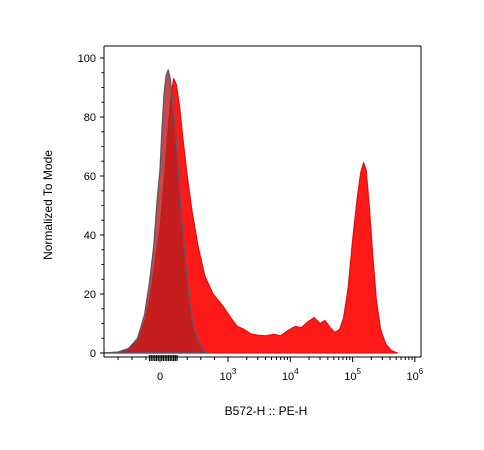 The image size is (484, 450). Describe the element at coordinates (160, 377) in the screenshot. I see `x-tick-label: 0` at that location.